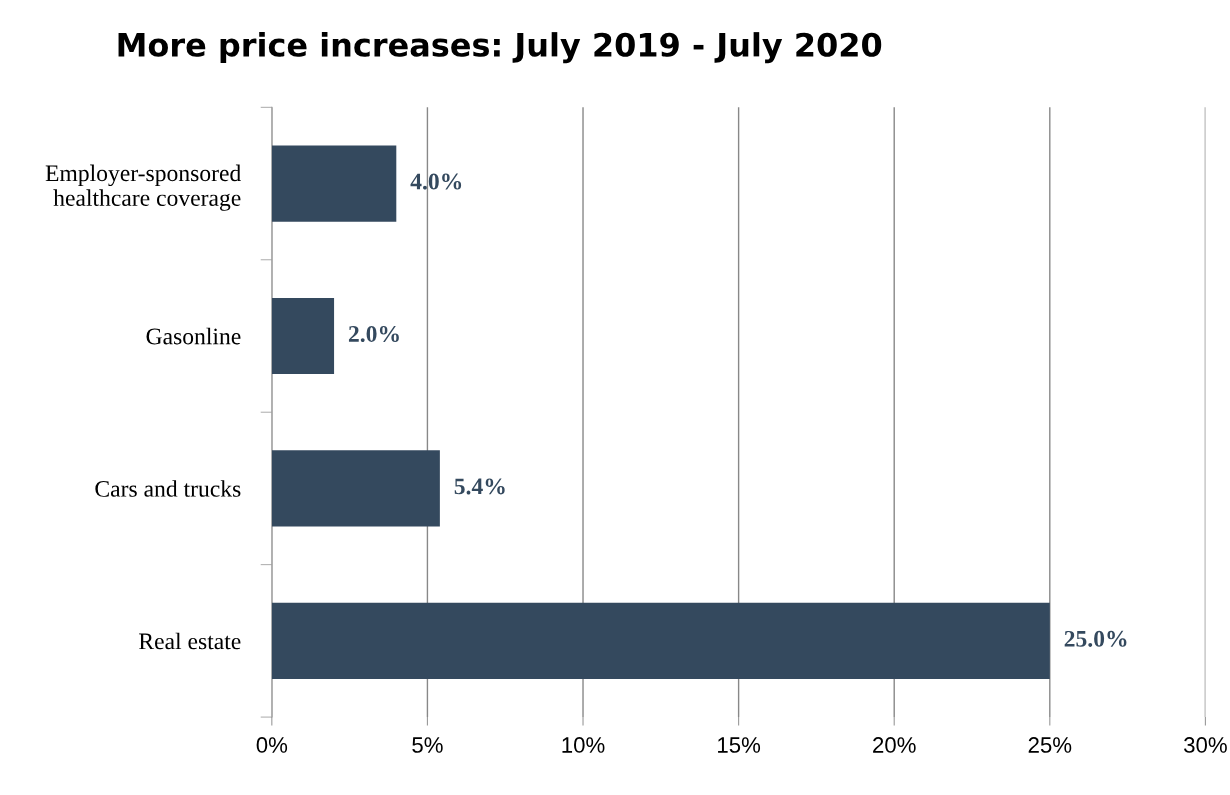 This screenshot has width=1230, height=795. Describe the element at coordinates (190, 641) in the screenshot. I see `y-tick-label: Real estate` at that location.